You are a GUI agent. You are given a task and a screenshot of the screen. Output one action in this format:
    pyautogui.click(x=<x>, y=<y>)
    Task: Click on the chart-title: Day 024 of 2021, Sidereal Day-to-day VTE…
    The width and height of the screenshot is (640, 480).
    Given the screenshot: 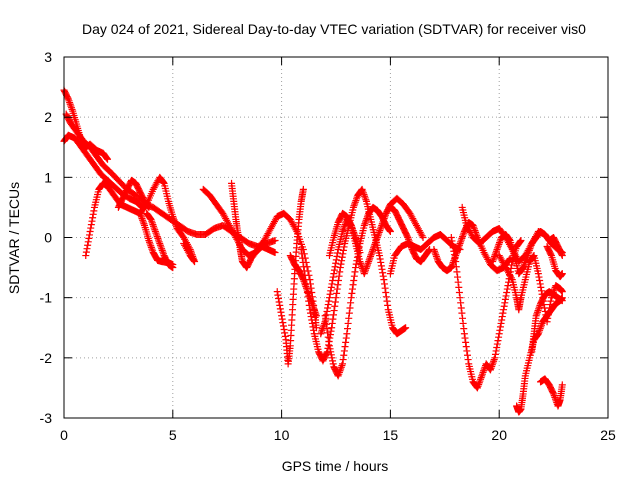 What is the action you would take?
    pyautogui.click(x=334, y=29)
    